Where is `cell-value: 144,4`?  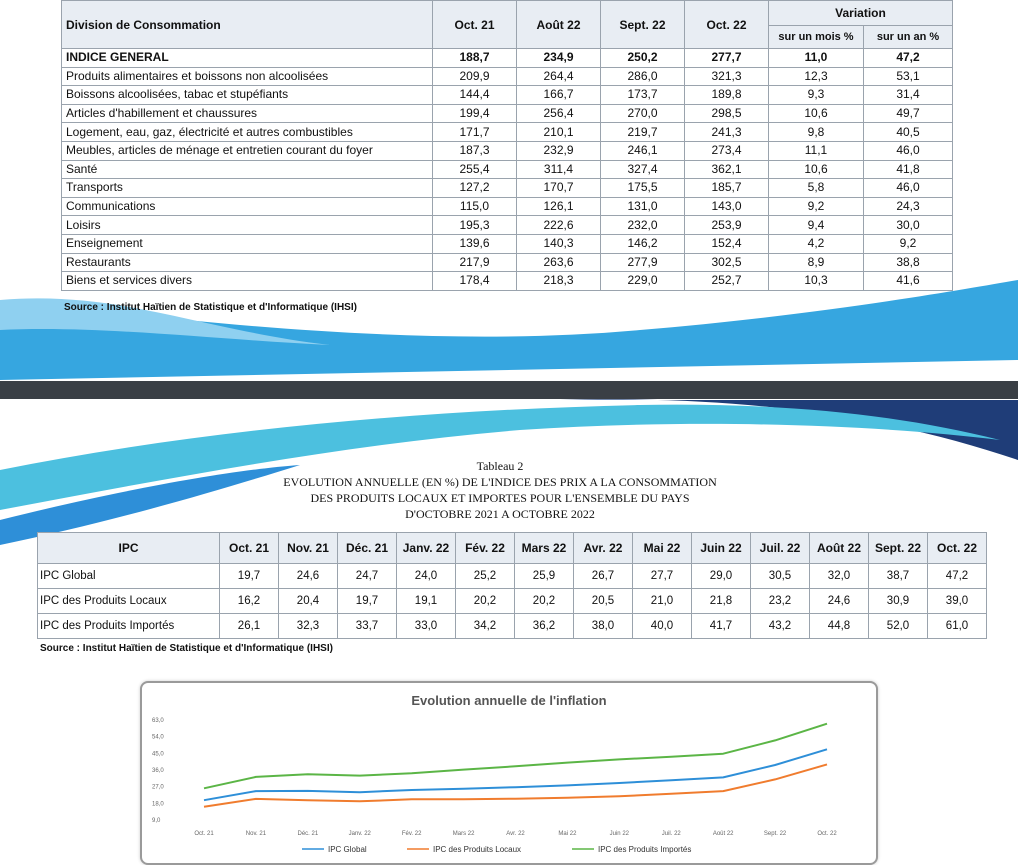 cell-value: 144,4 is located at coordinates (474, 95).